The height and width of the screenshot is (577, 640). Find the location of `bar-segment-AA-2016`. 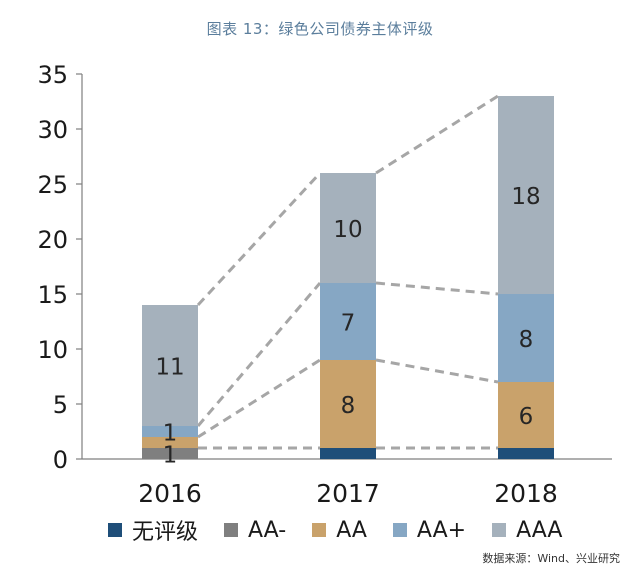

bar-segment-AA-2016 is located at coordinates (170, 442).